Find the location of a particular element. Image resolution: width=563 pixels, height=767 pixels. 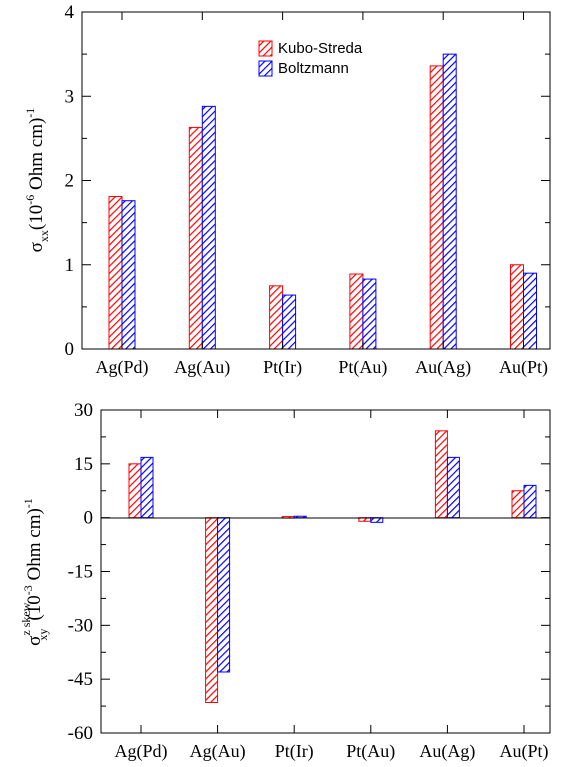

sigma-xx-bar-boltzmann-au-ag is located at coordinates (449, 201).